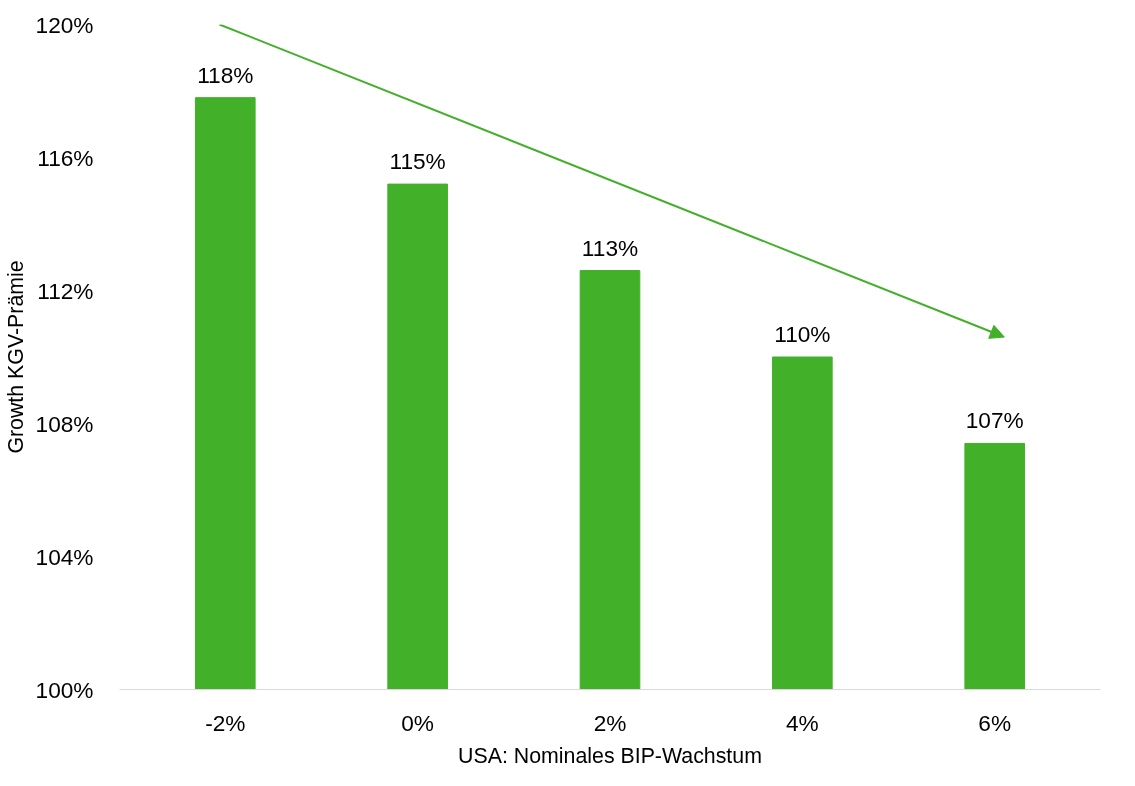  Describe the element at coordinates (610, 755) in the screenshot. I see `x-axis-title: USA: Nominales BIP-Wachstum` at that location.